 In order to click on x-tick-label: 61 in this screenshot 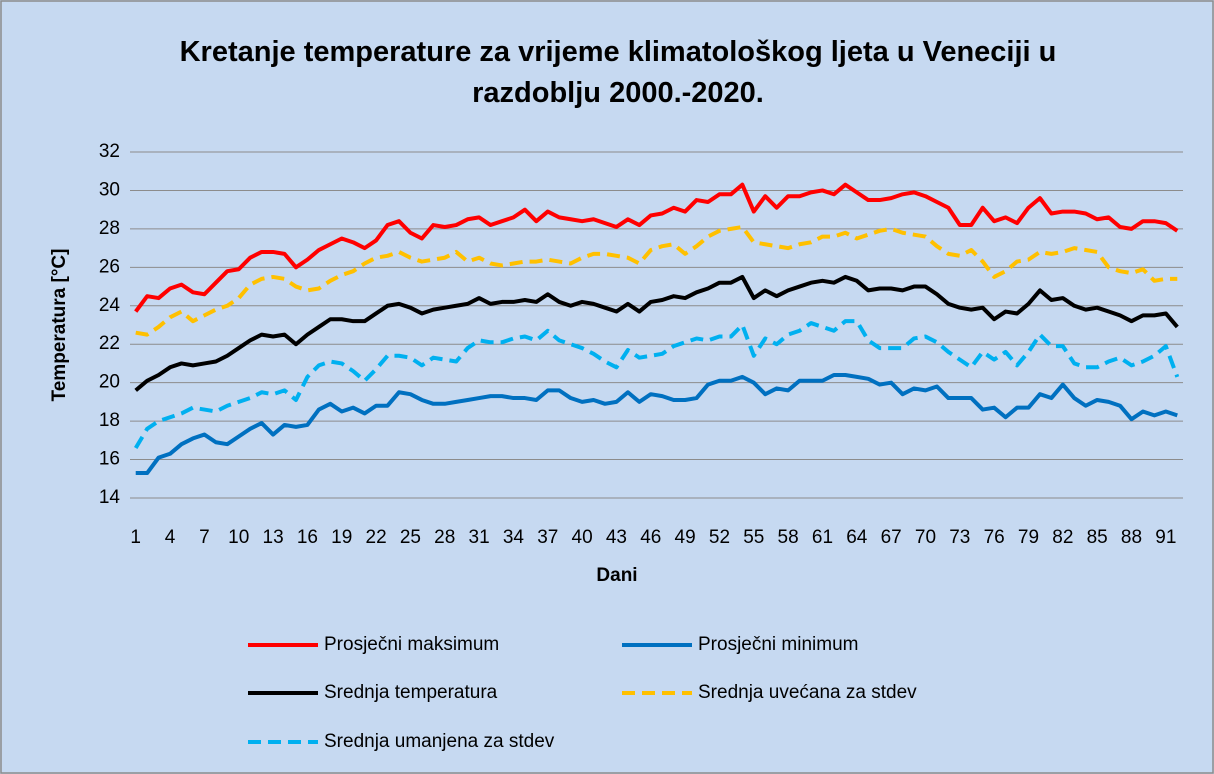, I will do `click(822, 537)`.